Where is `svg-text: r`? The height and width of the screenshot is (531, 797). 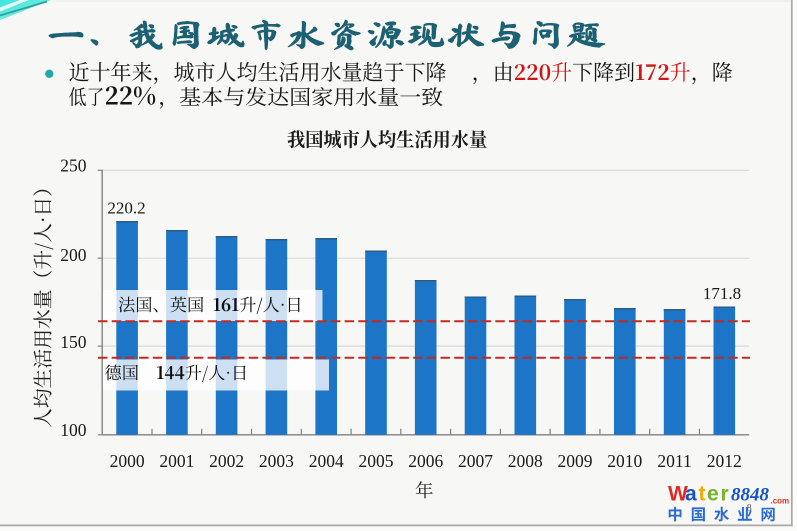 svg-text: r is located at coordinates (725, 494).